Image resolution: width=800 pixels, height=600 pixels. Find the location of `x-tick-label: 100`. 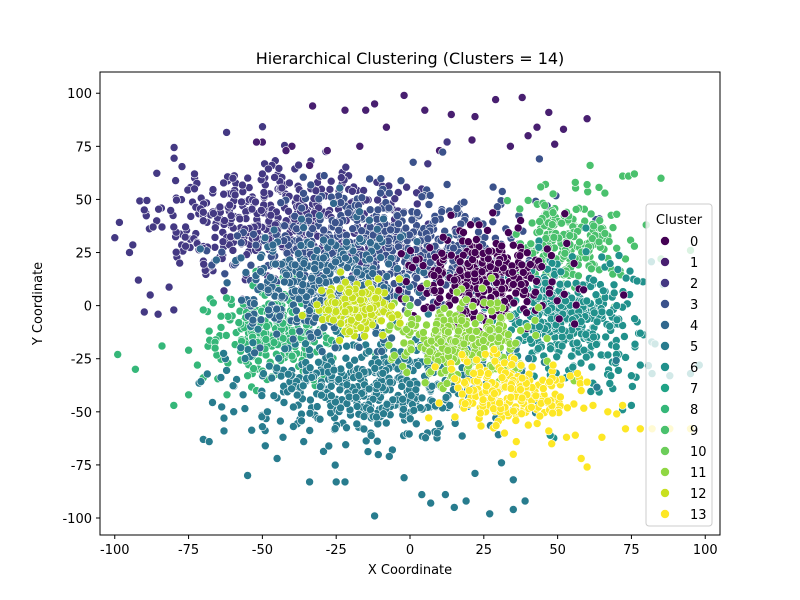

x-tick-label: 100 is located at coordinates (705, 550).